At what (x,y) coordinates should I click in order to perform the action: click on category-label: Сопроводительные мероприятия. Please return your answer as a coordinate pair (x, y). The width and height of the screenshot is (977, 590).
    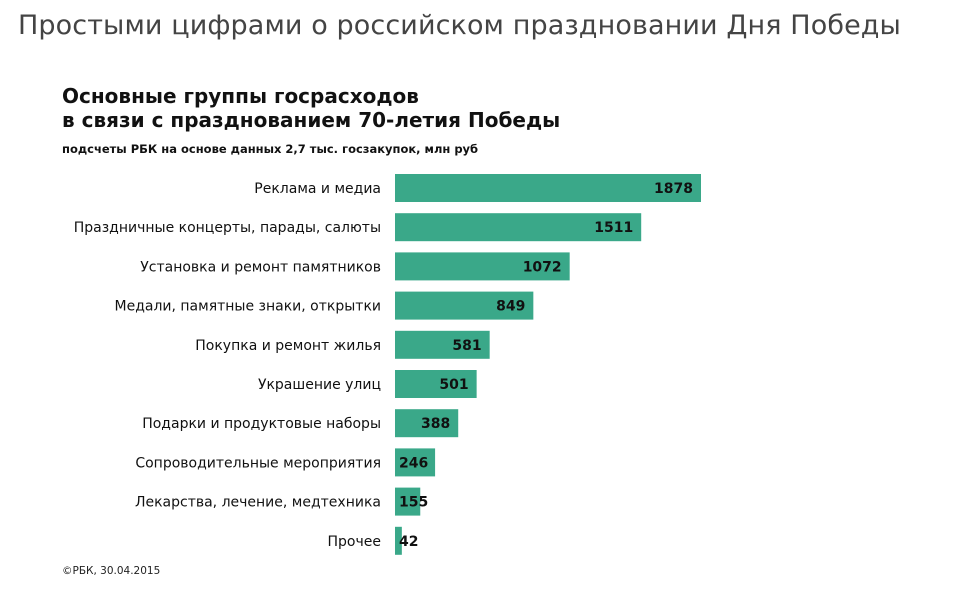
    Looking at the image, I should click on (258, 463).